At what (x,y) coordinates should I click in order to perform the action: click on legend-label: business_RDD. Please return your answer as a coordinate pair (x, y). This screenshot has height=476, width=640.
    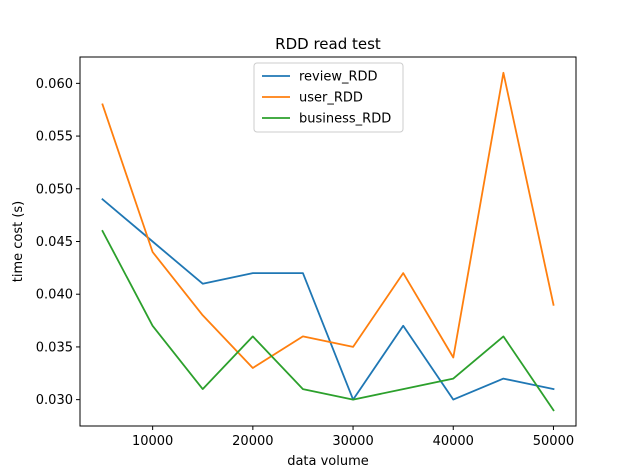
    Looking at the image, I should click on (345, 119).